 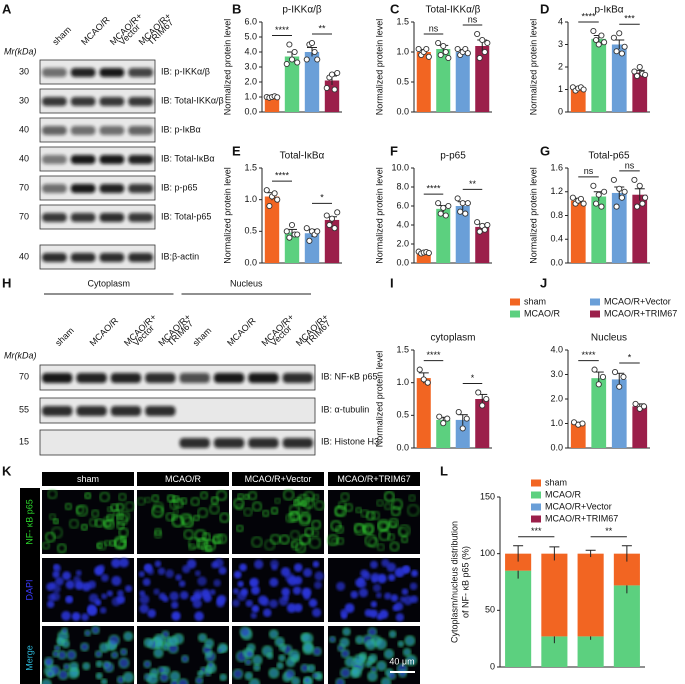 I want to click on panel-letter: A, so click(x=7, y=8).